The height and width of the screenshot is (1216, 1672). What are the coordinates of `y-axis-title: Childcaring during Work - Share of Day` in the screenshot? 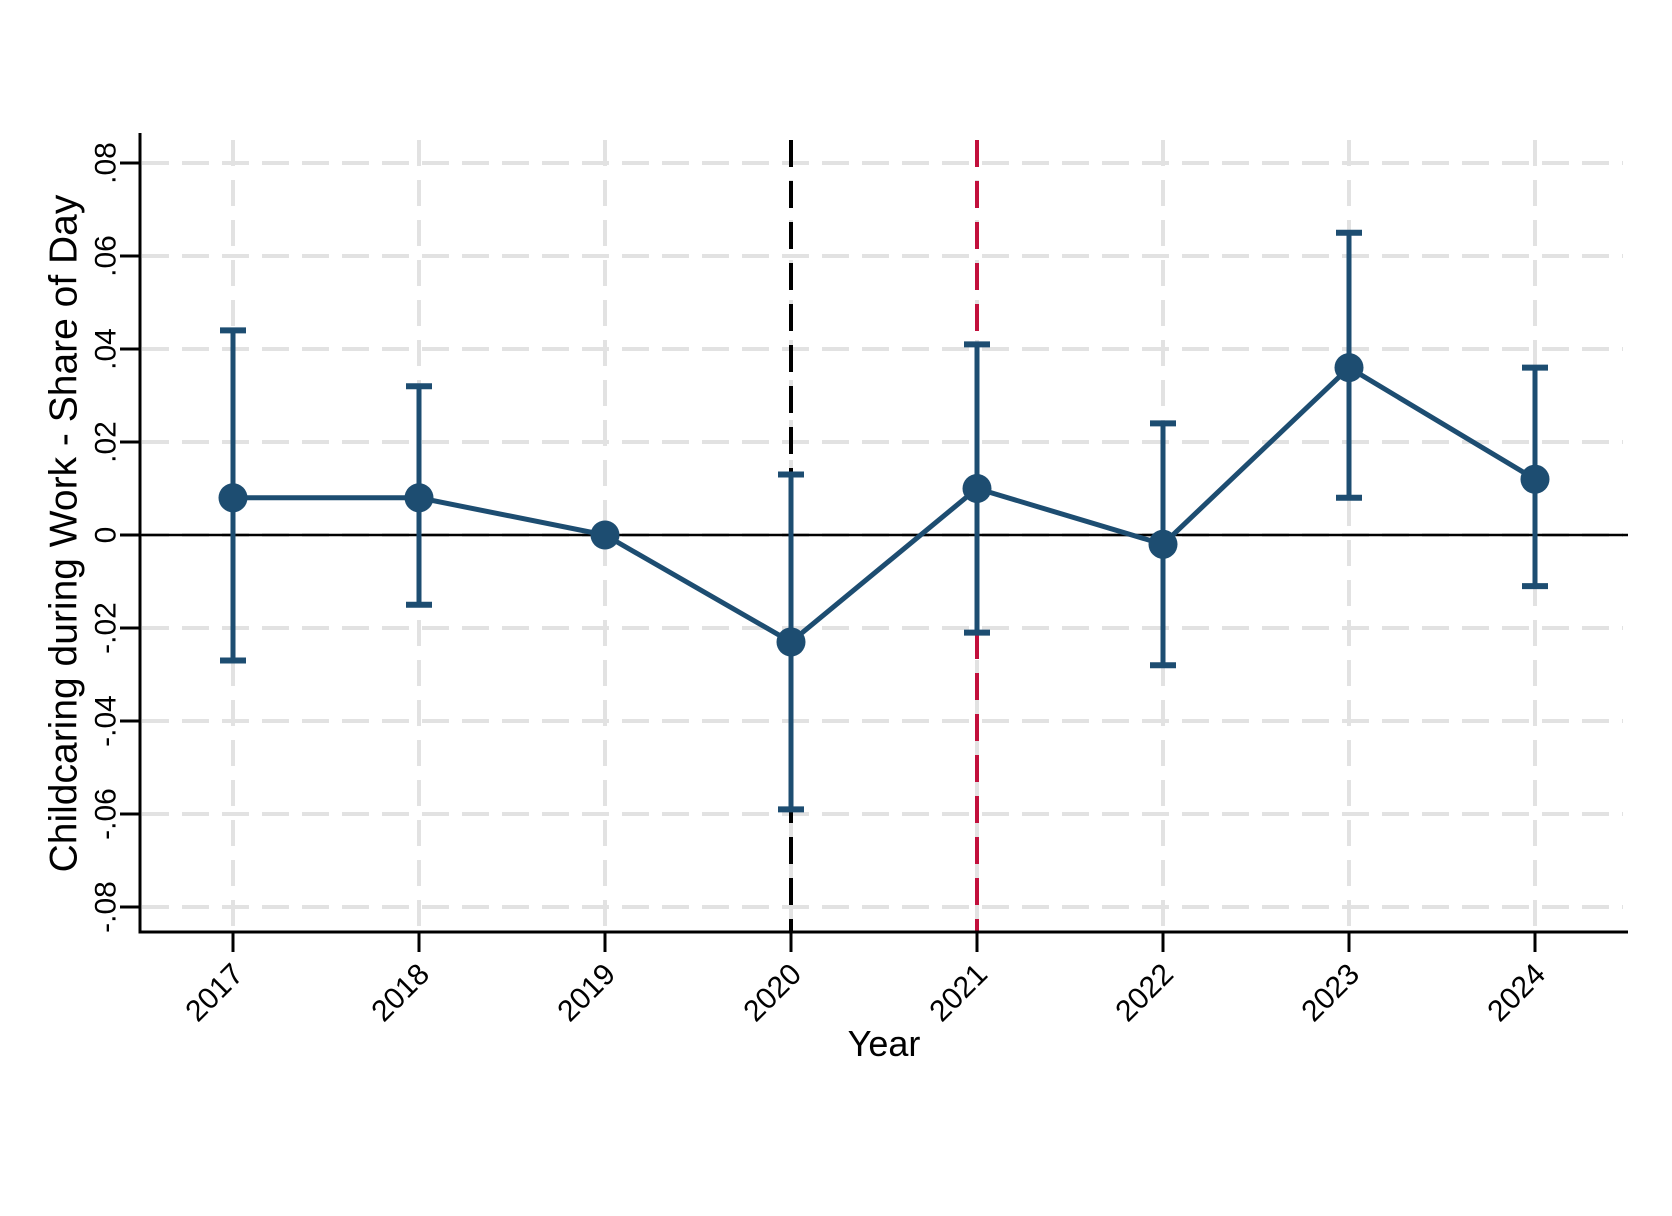 It's located at (64, 533).